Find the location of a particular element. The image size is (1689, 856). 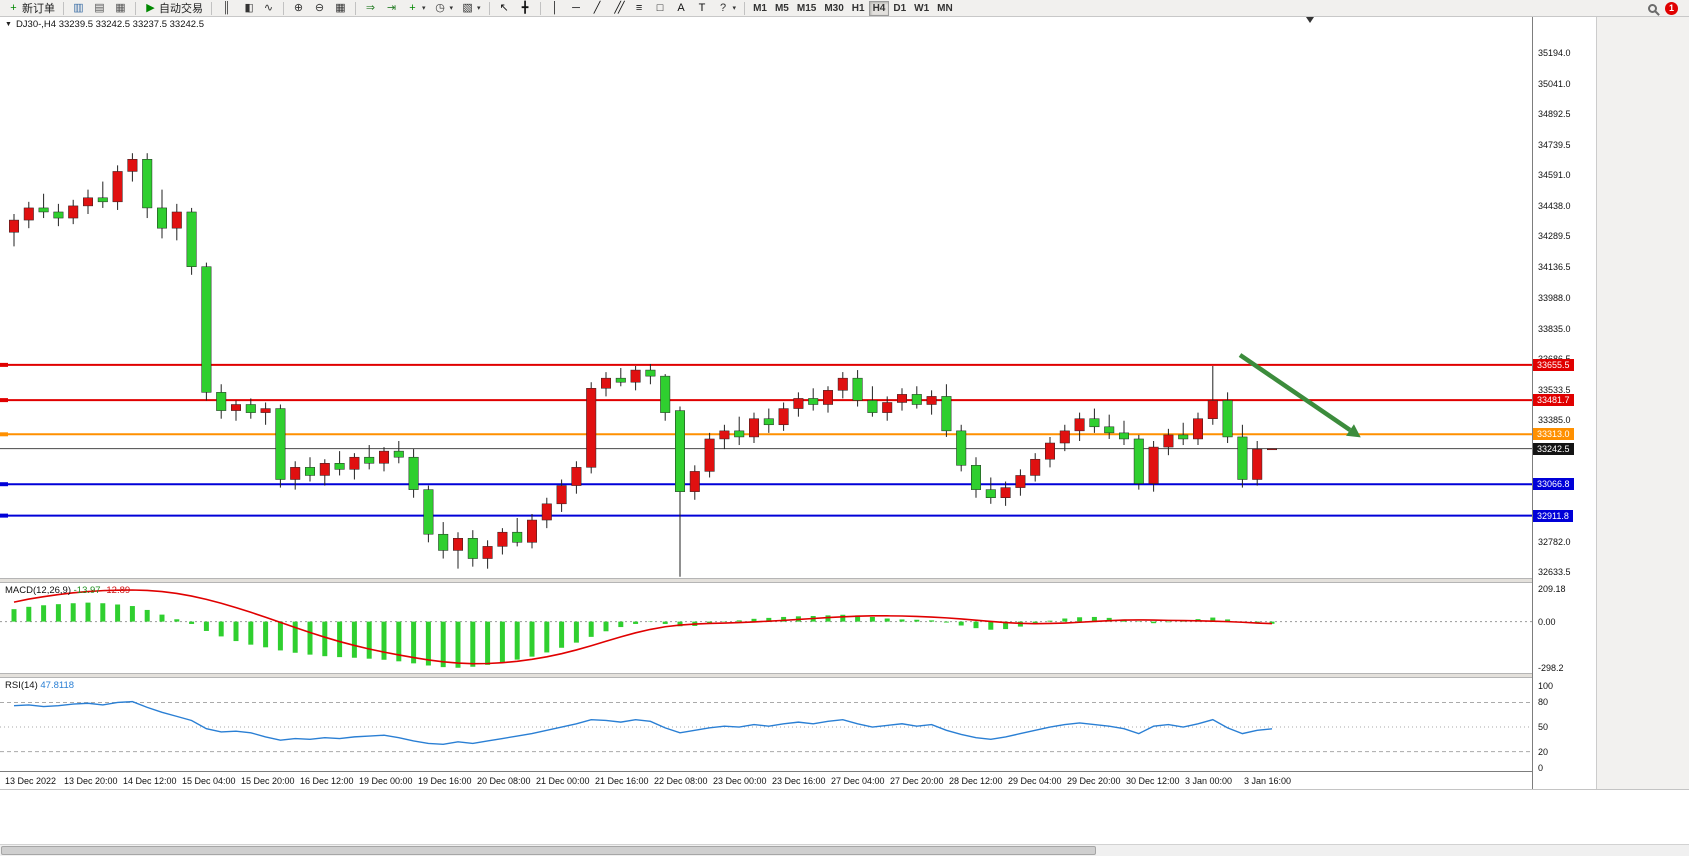

toolbar-equidistant-channel-button: ╱╱ is located at coordinates (618, 8).